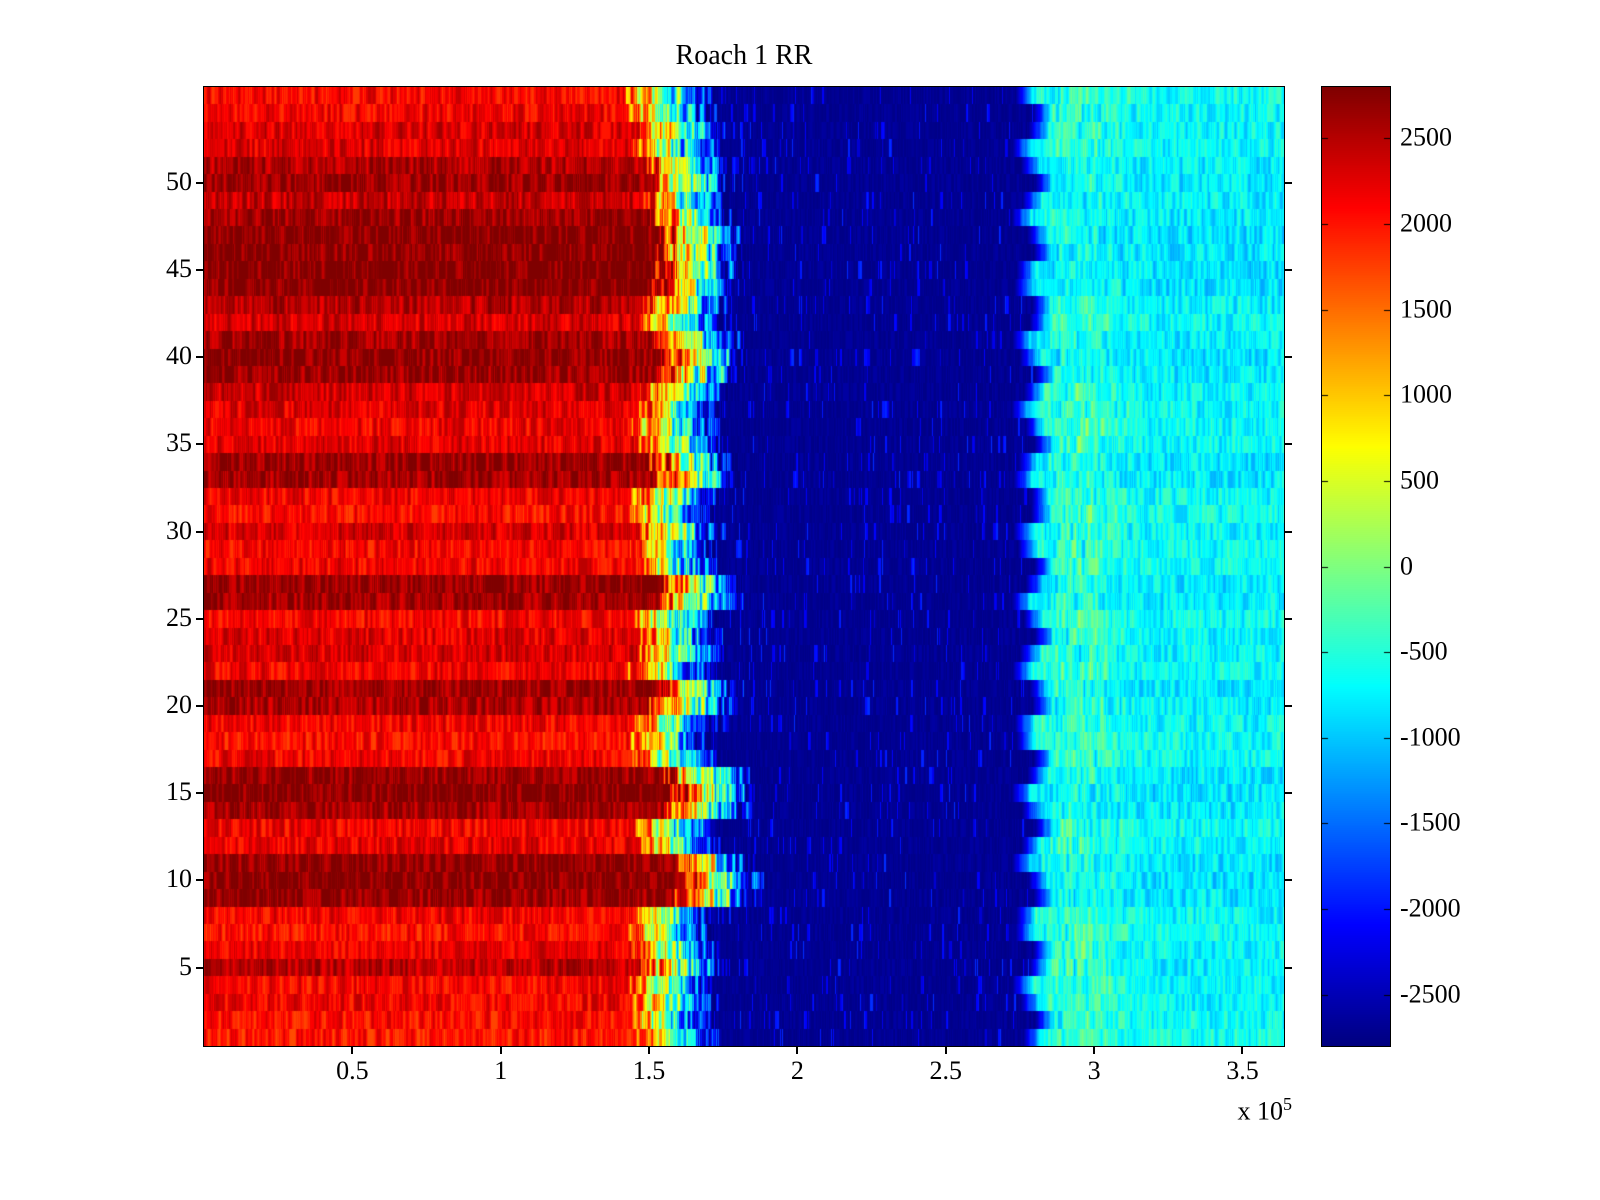 The width and height of the screenshot is (1600, 1200). What do you see at coordinates (797, 1070) in the screenshot?
I see `x-tick-label: 2` at bounding box center [797, 1070].